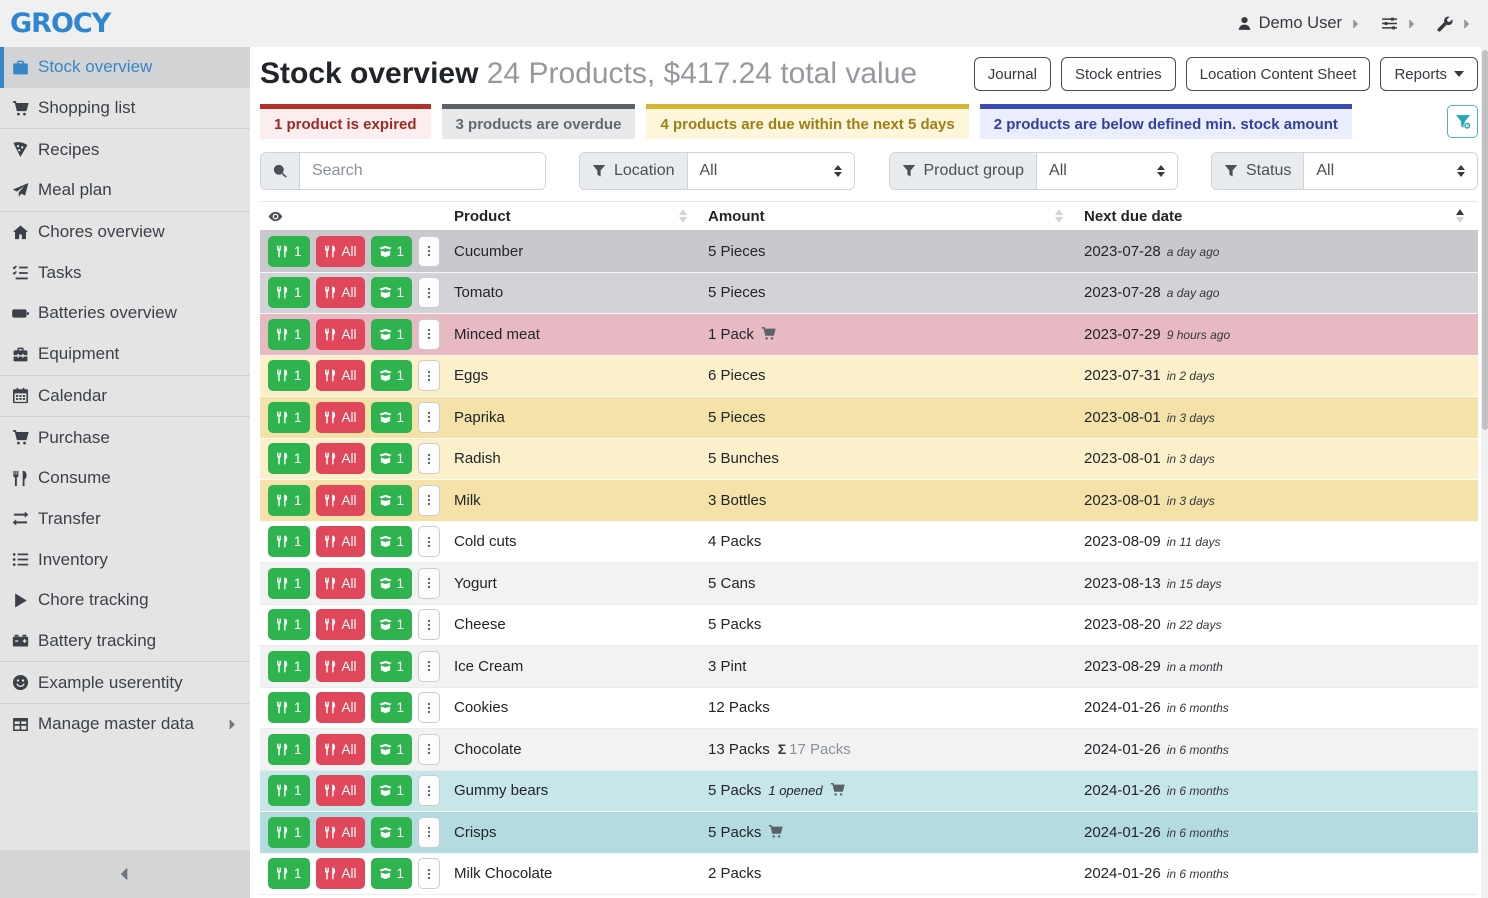 This screenshot has height=898, width=1488. Describe the element at coordinates (60, 23) in the screenshot. I see `app-logo: GROCY` at that location.